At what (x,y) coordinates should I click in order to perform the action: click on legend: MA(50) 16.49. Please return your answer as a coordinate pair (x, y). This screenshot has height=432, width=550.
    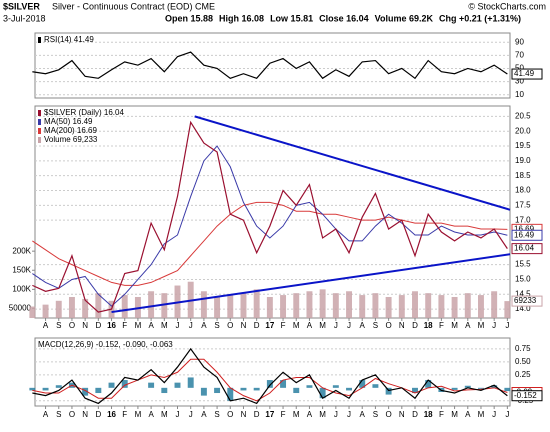
    Looking at the image, I should click on (68, 121).